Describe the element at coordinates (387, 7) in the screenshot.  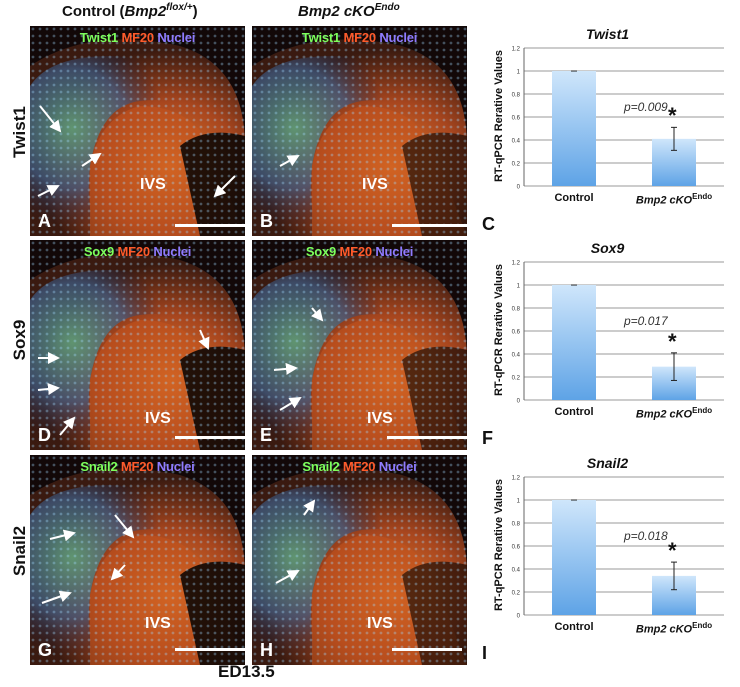
I see `header-cko-sup: Endo` at that location.